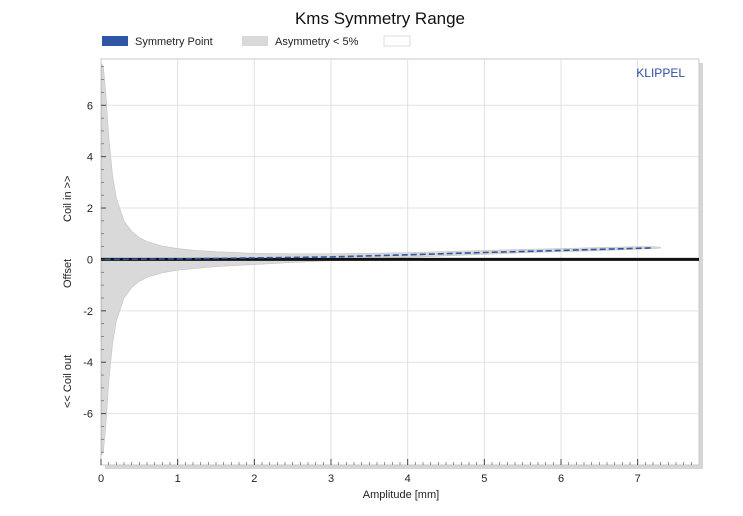 The height and width of the screenshot is (516, 743). Describe the element at coordinates (90, 260) in the screenshot. I see `y-tick-label: 0` at that location.